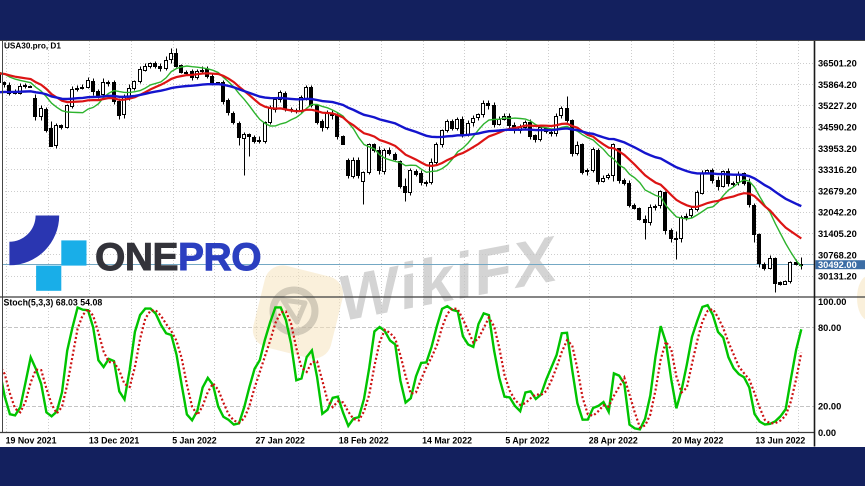 This screenshot has width=865, height=491. Describe the element at coordinates (837, 128) in the screenshot. I see `svg-text: 34590.20` at that location.